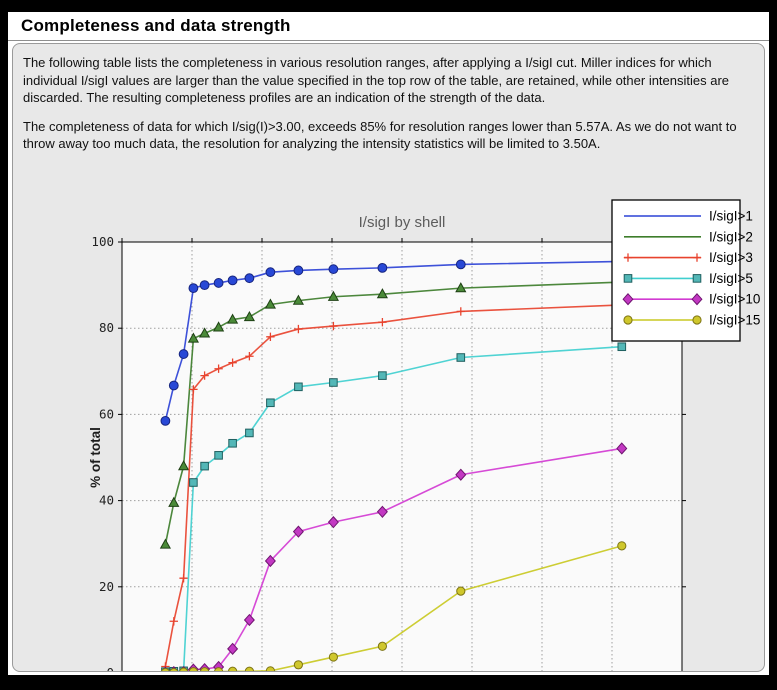 The image size is (777, 690). What do you see at coordinates (106, 500) in the screenshot?
I see `svg-text: 40` at bounding box center [106, 500].